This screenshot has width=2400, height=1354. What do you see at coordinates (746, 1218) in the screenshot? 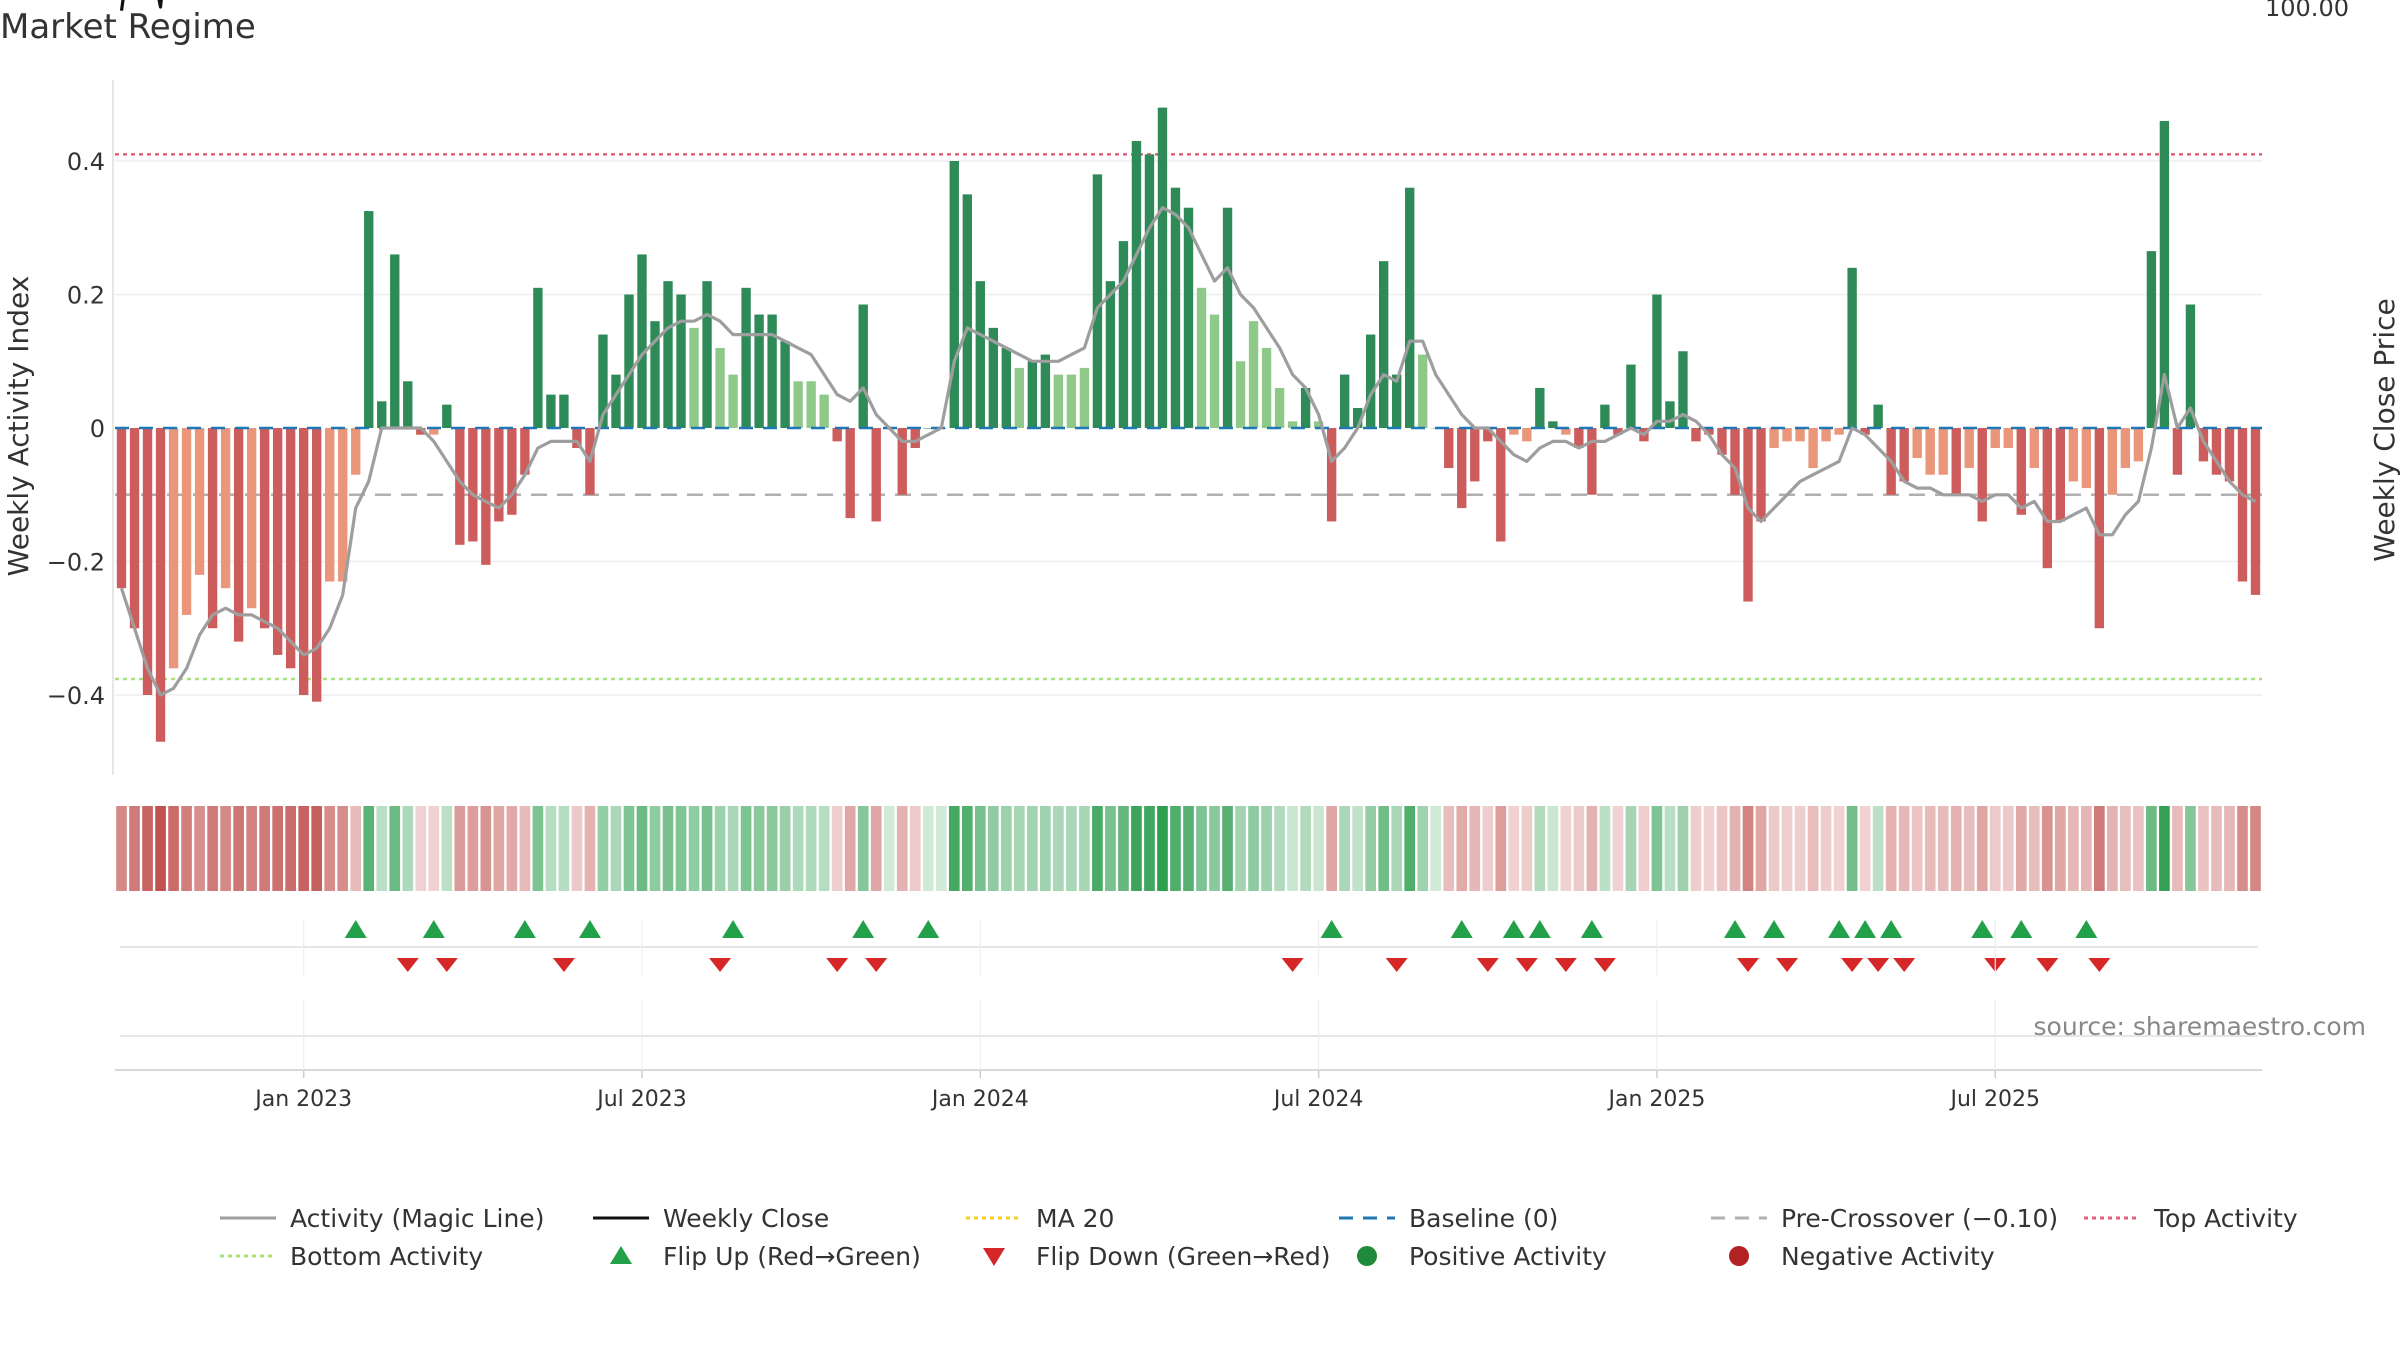
I see `legend-label: Weekly Close` at bounding box center [746, 1218].